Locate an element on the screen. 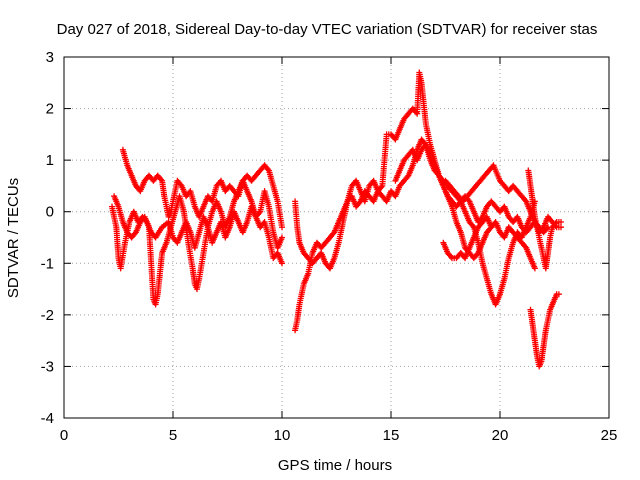 This screenshot has height=480, width=640. y-axis-label: SDTVAR / TECUs is located at coordinates (13, 238).